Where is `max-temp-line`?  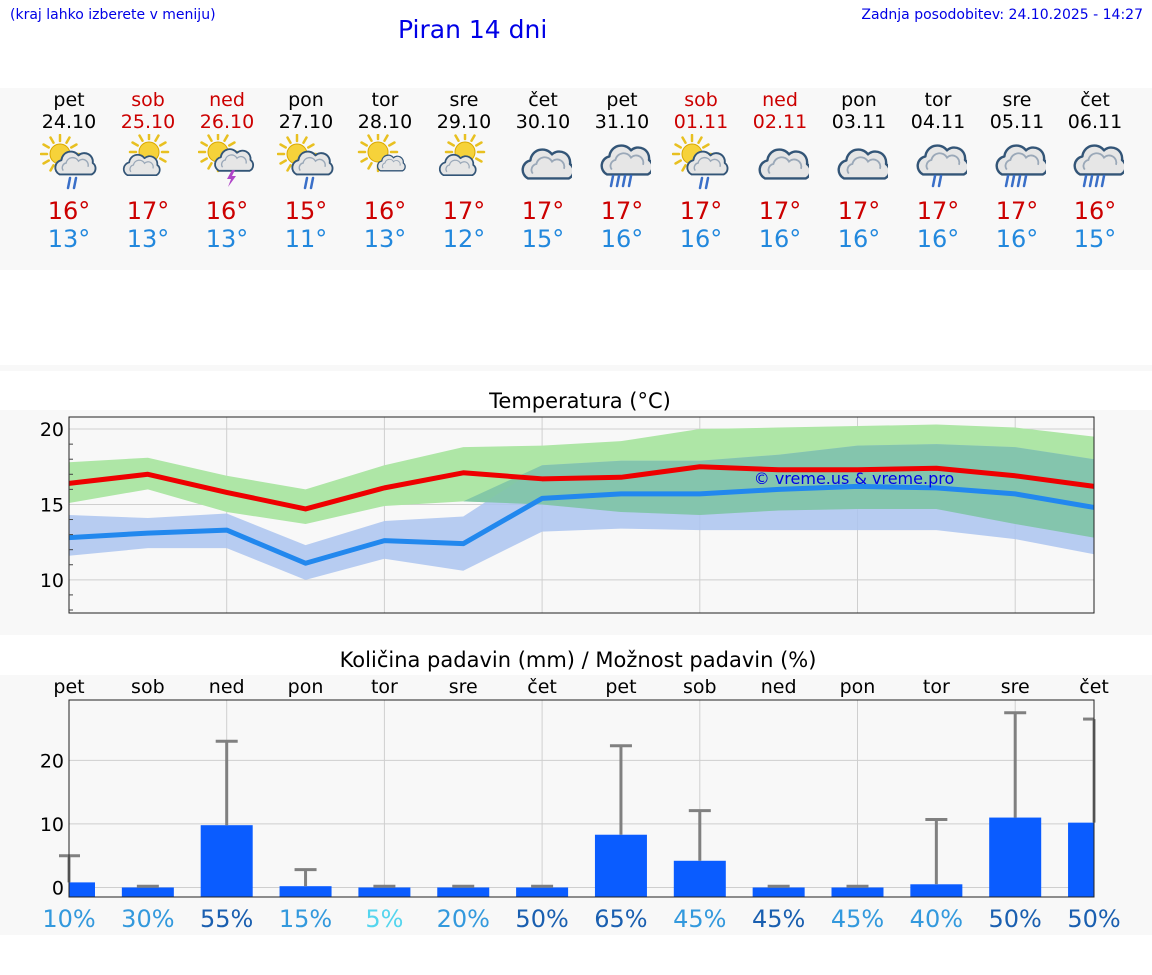
max-temp-line is located at coordinates (581, 488).